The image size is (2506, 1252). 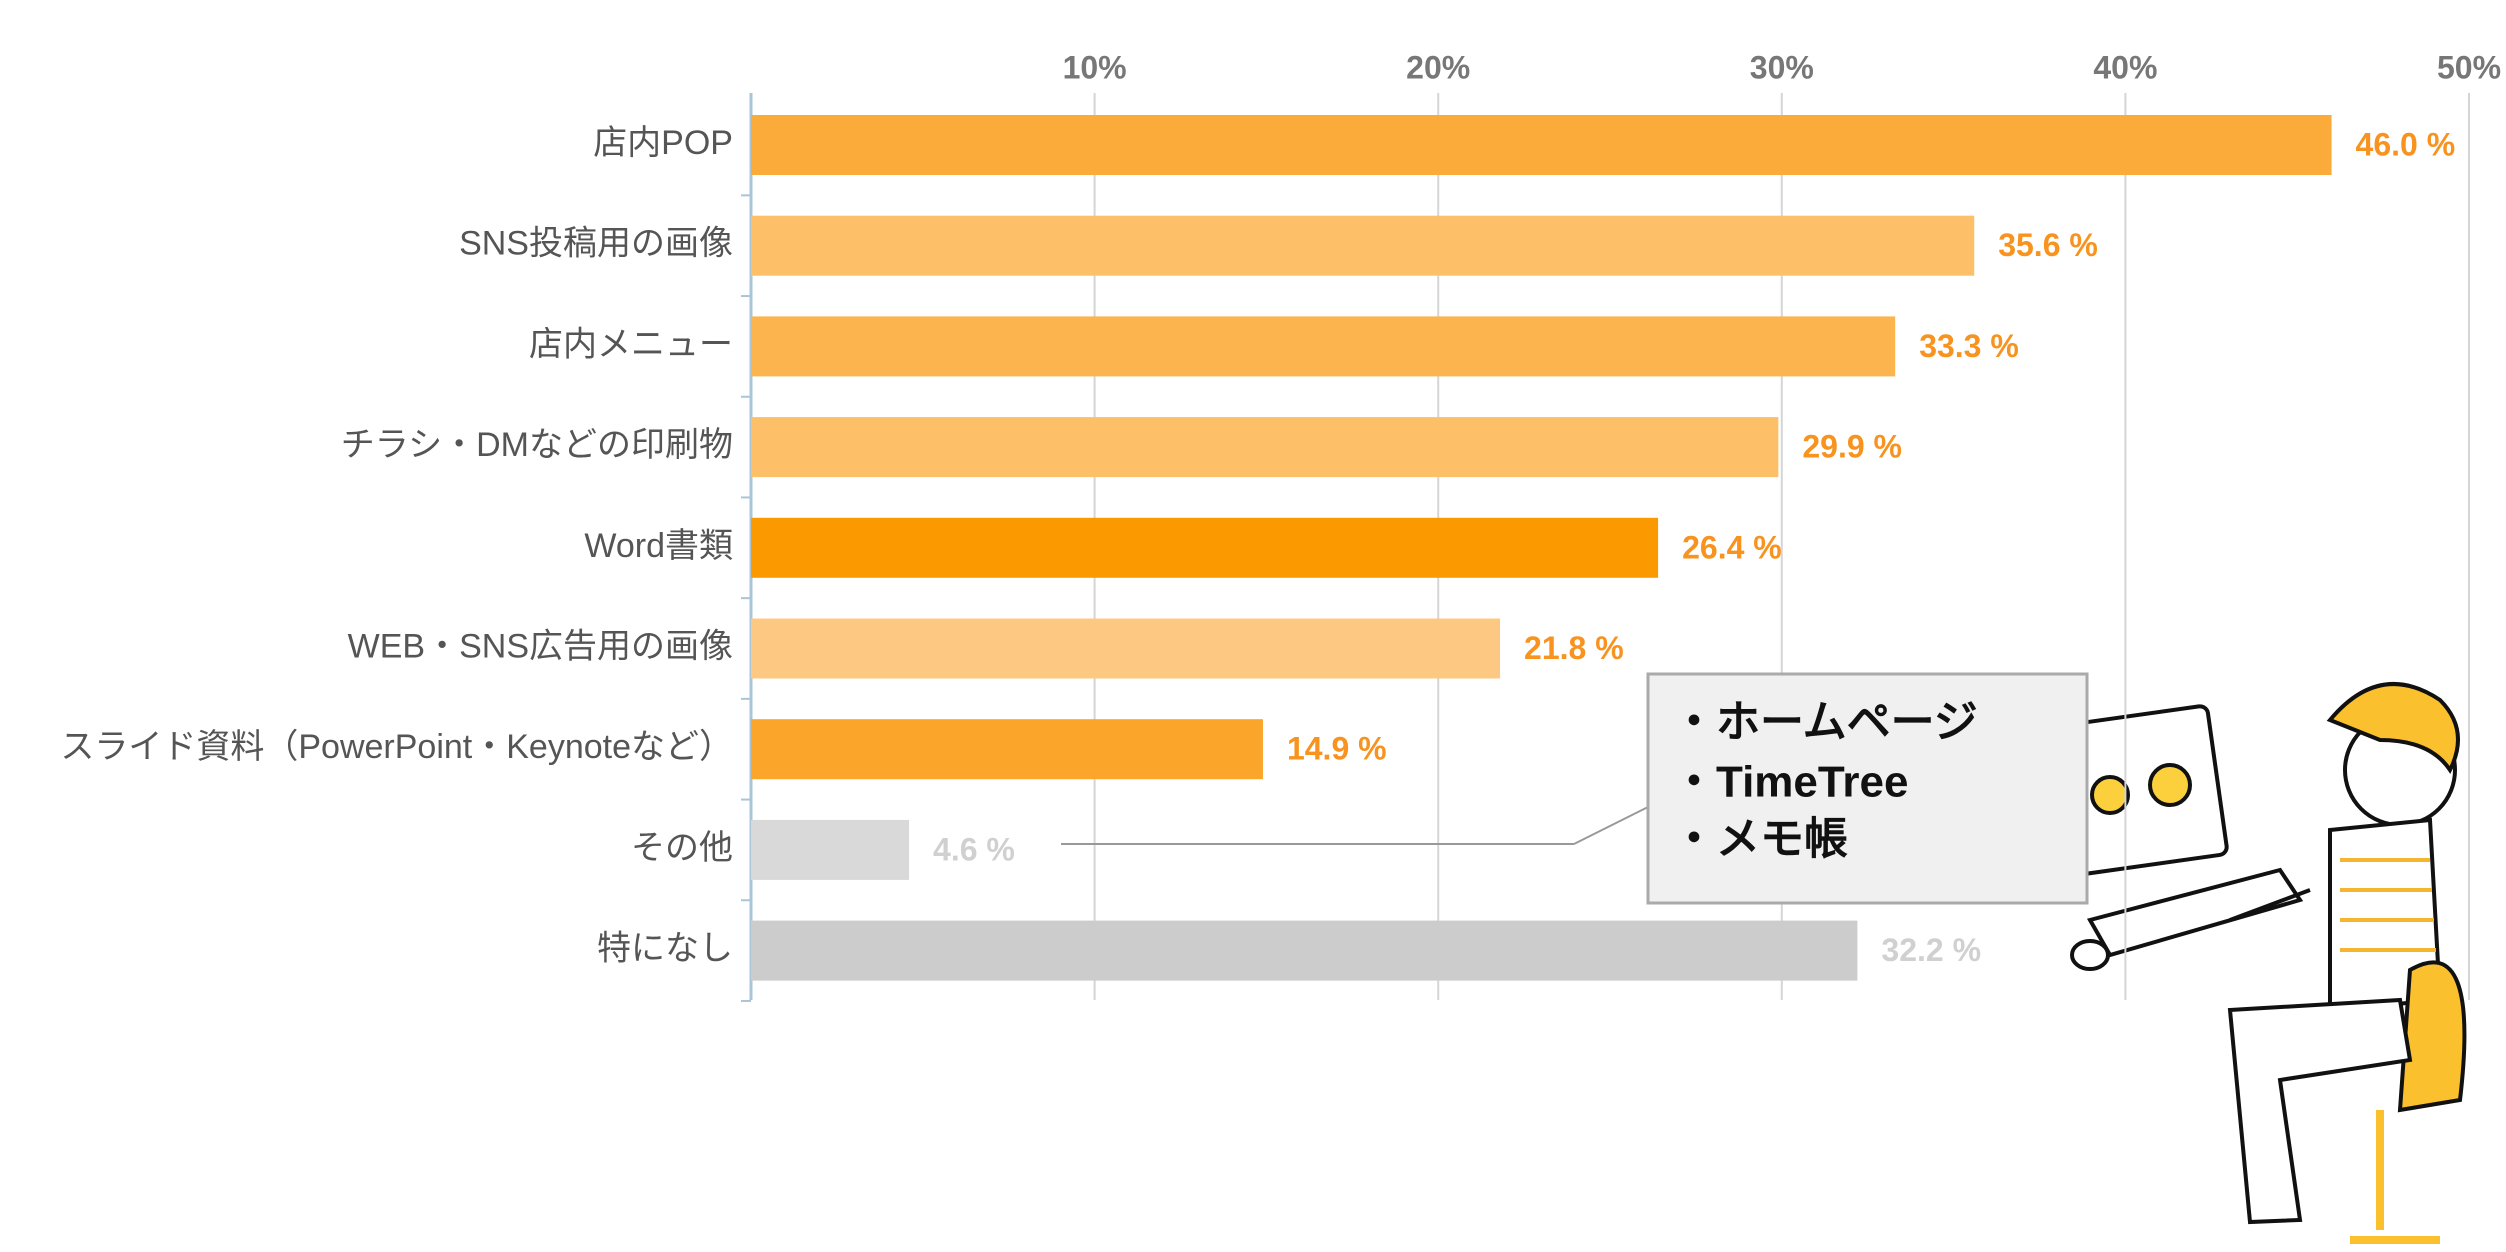 What do you see at coordinates (1611, 825) in the screenshot?
I see `leader-line` at bounding box center [1611, 825].